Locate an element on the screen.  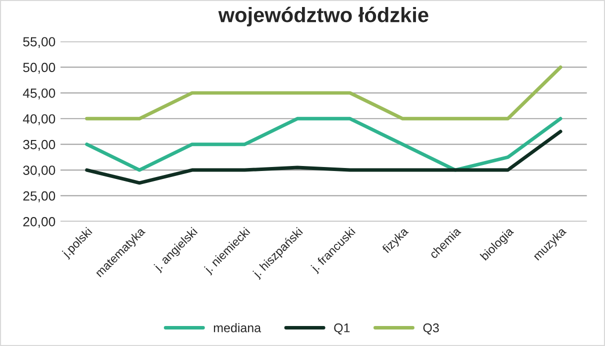
y-tick-label: 55,00 is located at coordinates (39, 42).